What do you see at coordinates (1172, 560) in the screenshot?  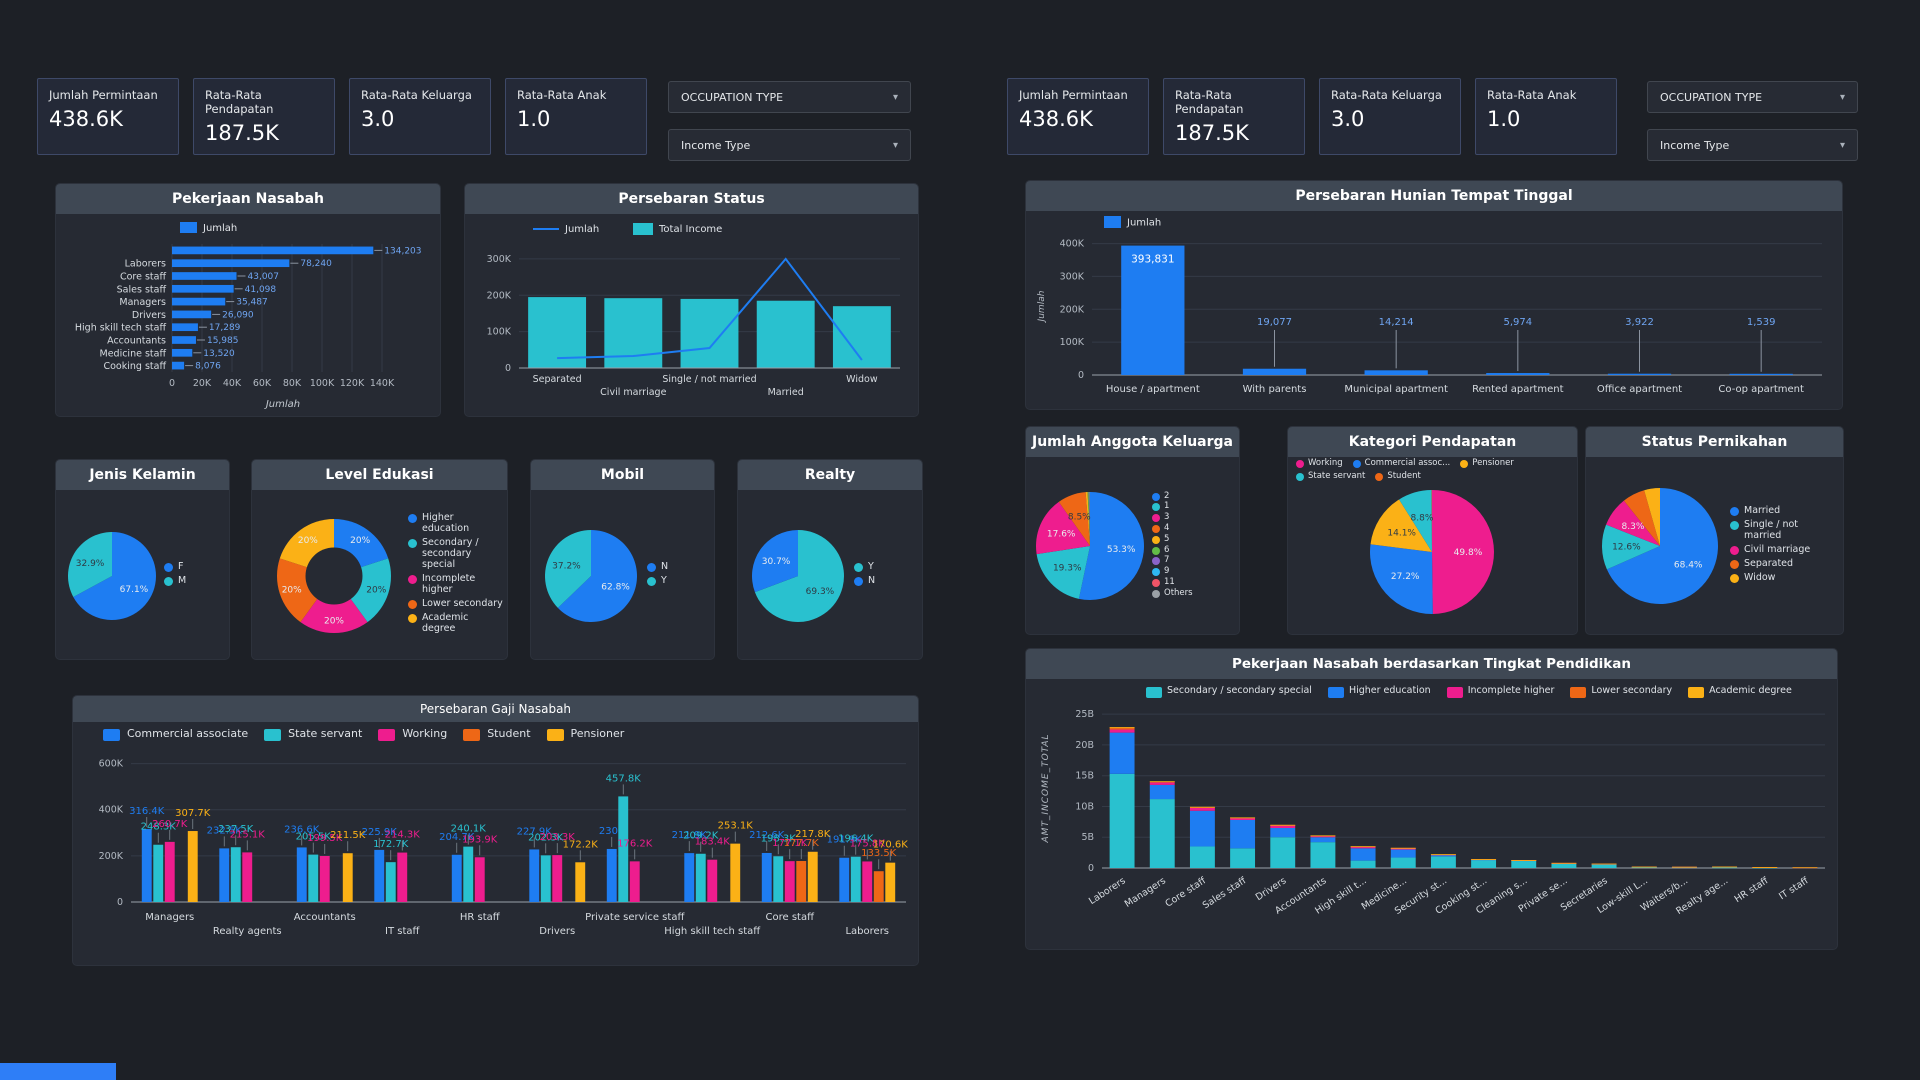 I see `legend-item: 7` at bounding box center [1172, 560].